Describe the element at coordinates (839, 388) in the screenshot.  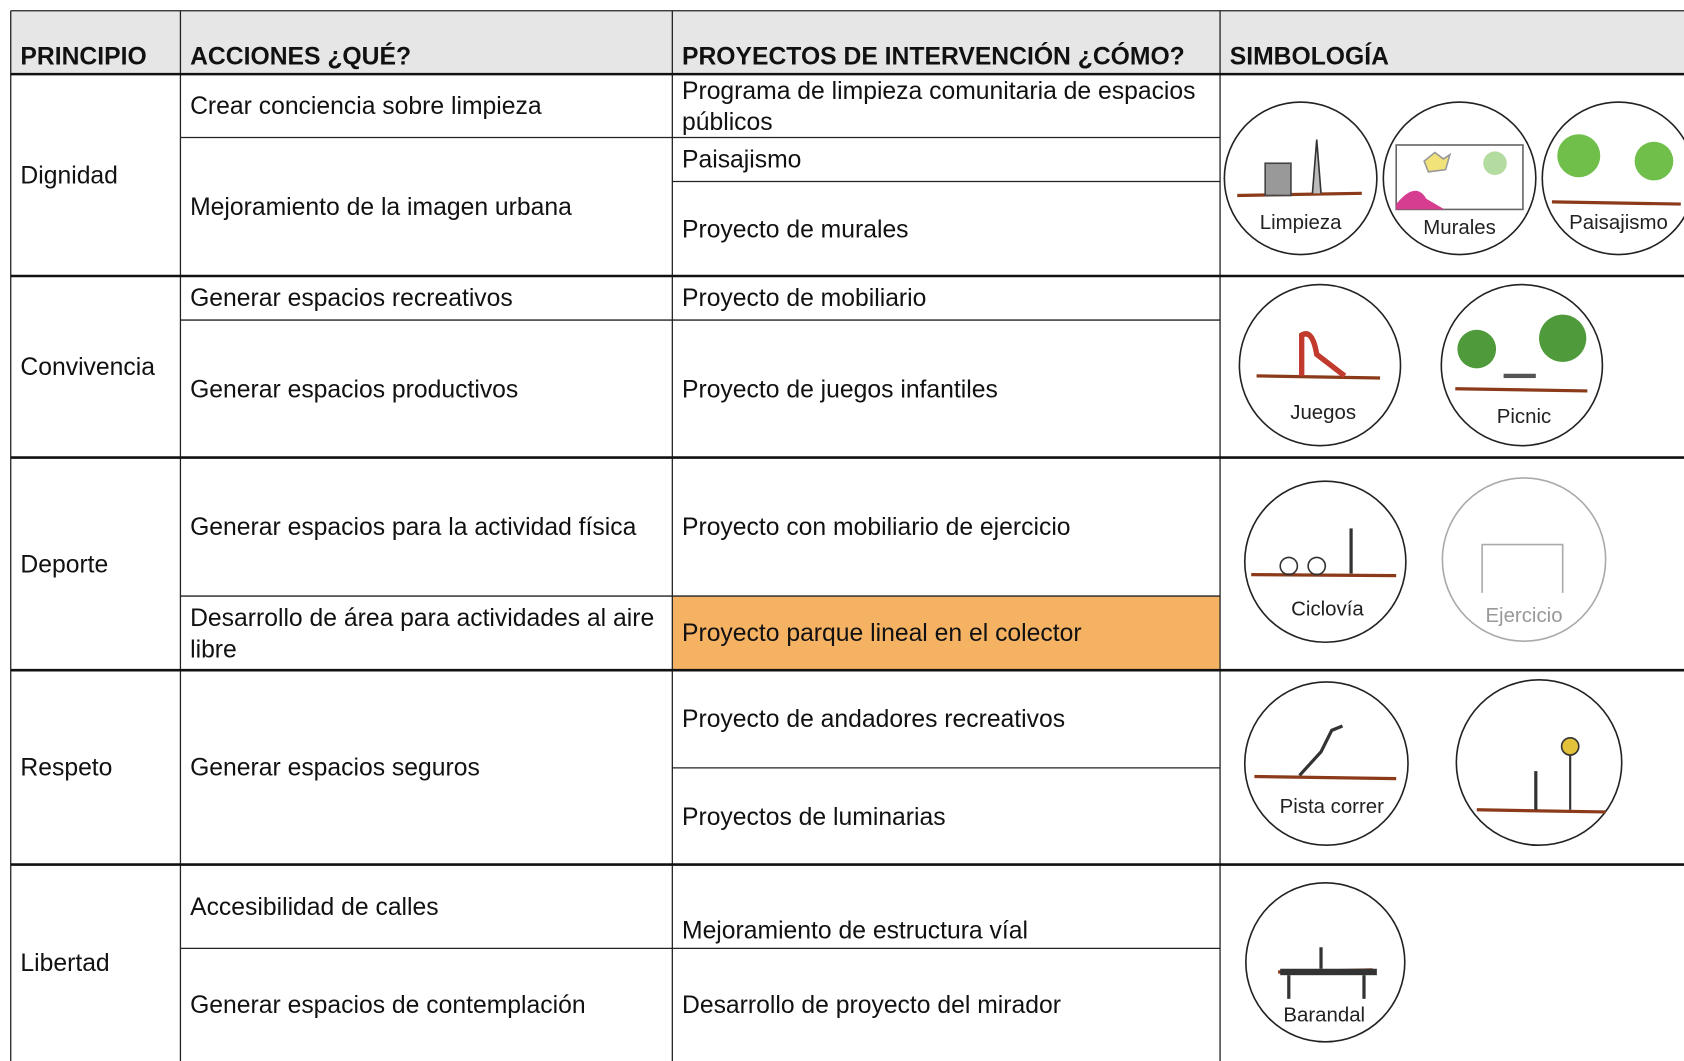
I see `proyecto: Proyecto de juegos infantiles` at that location.